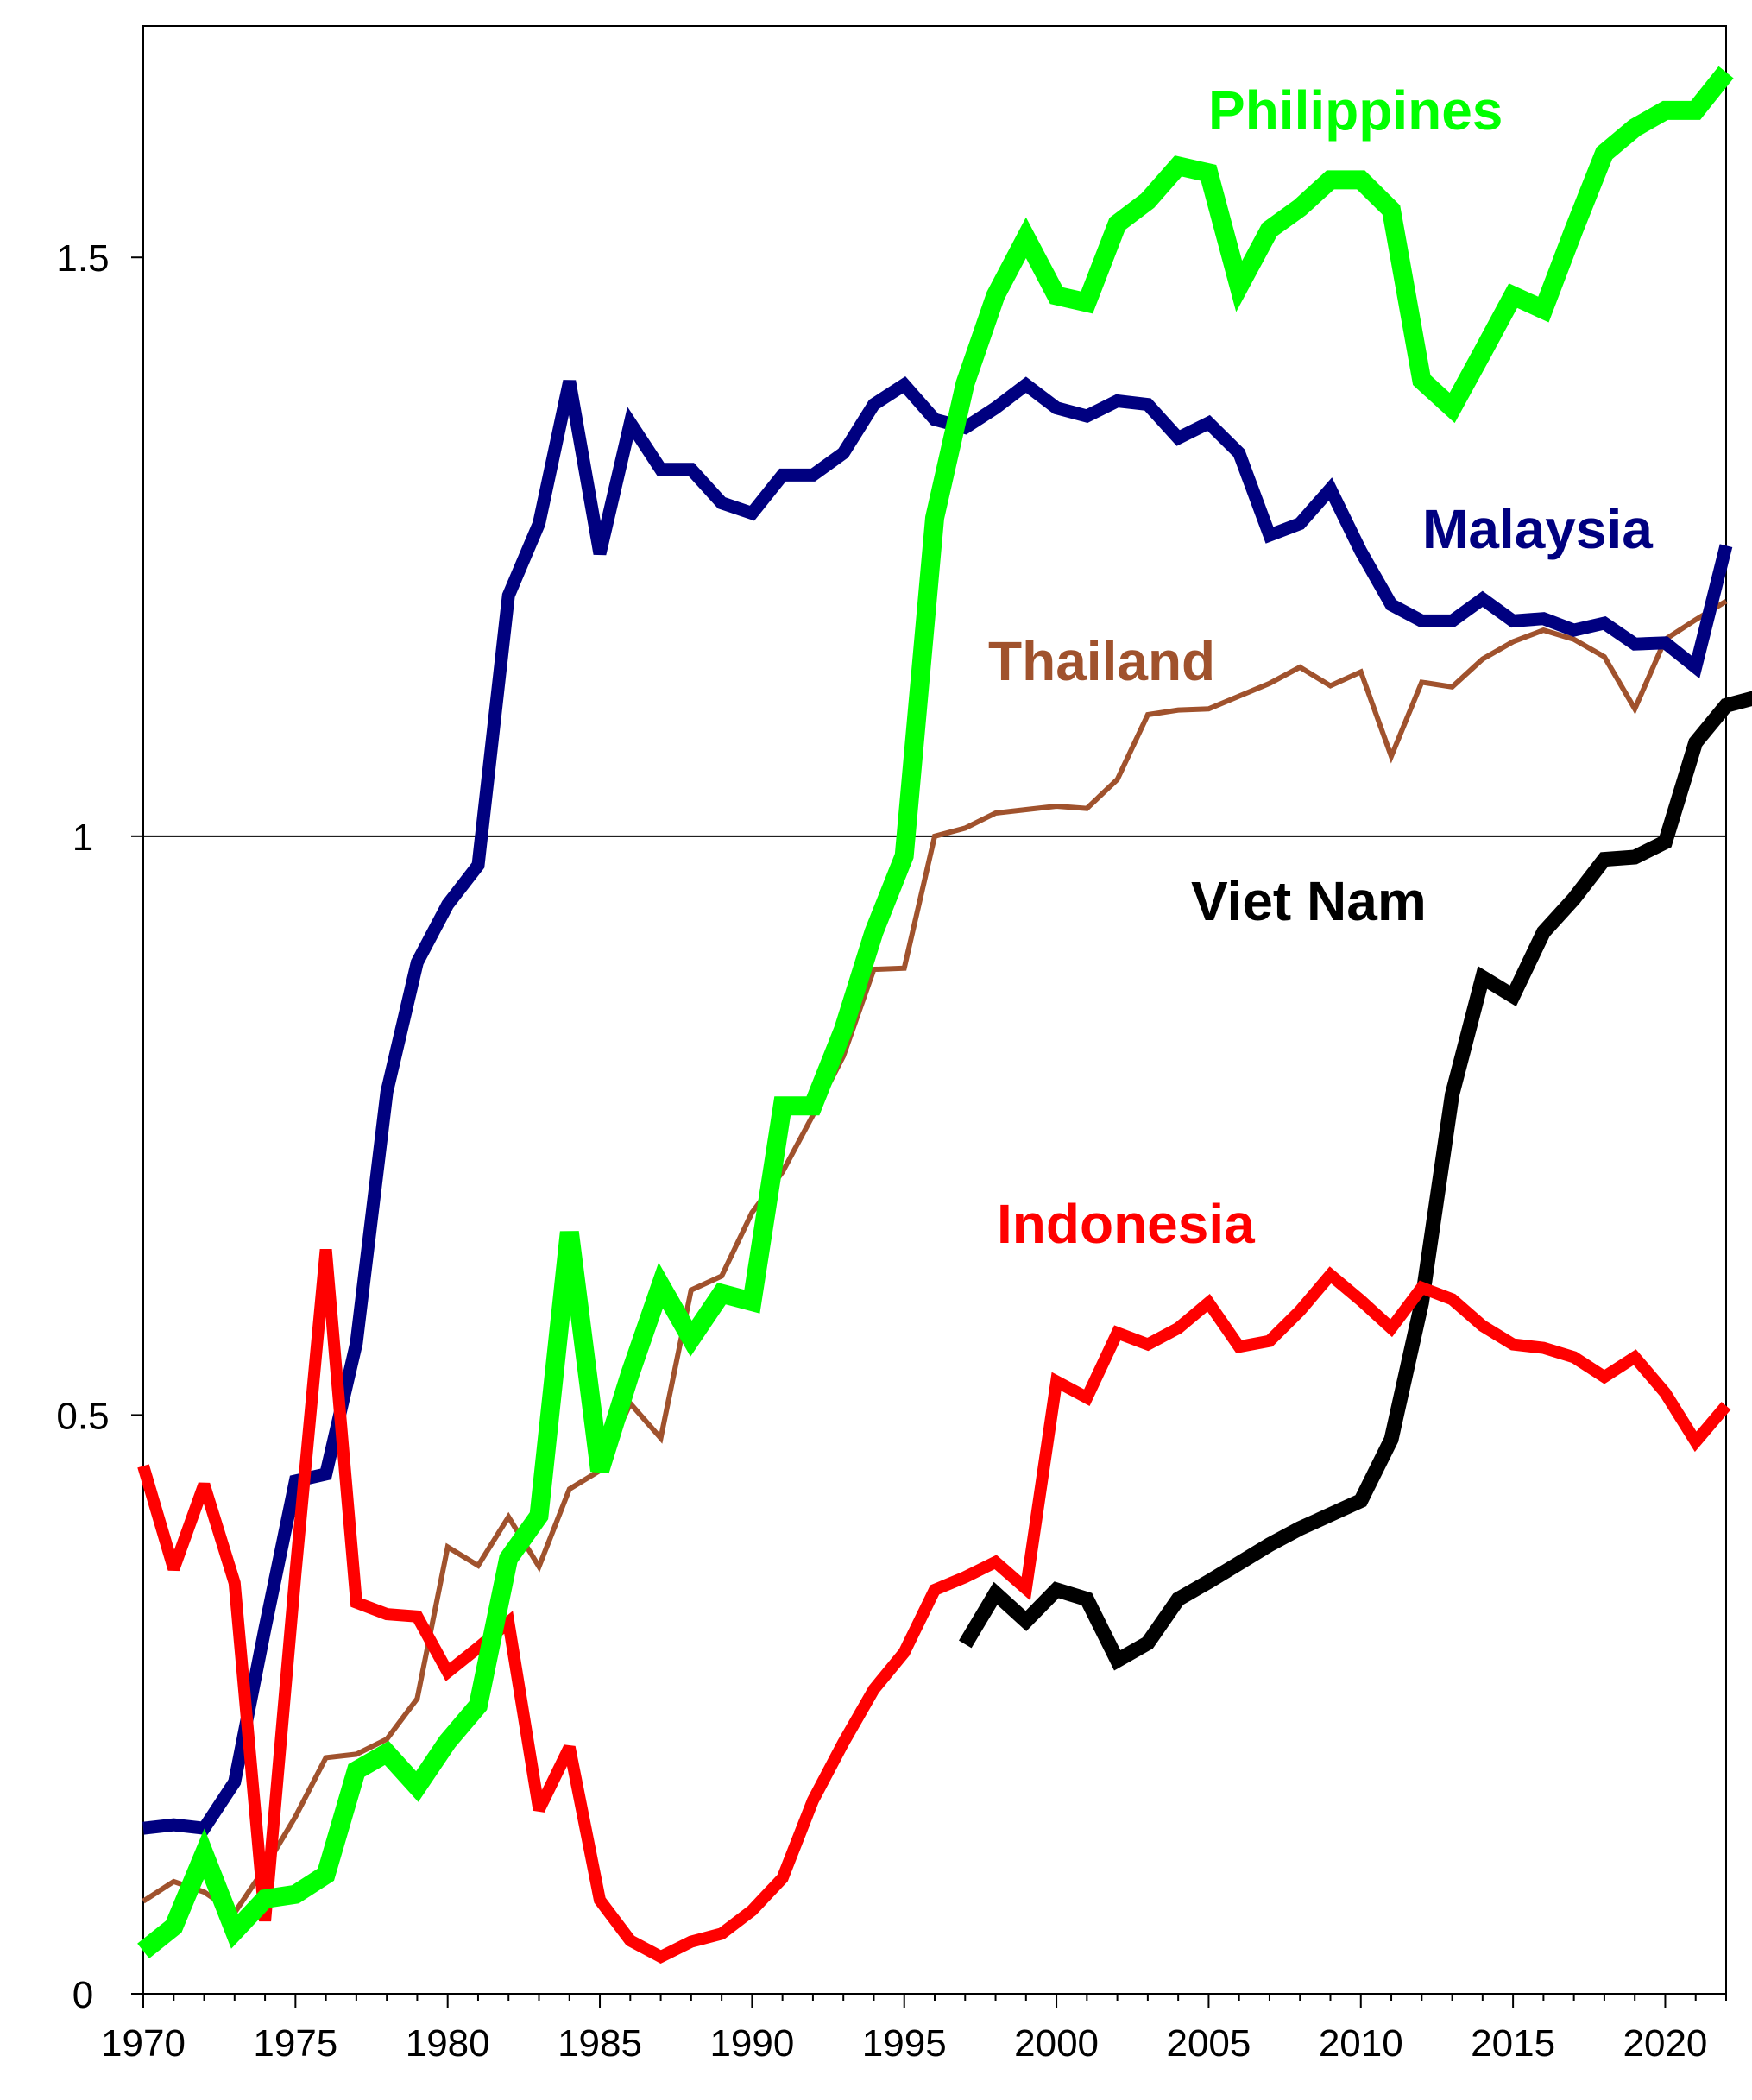 This screenshot has width=1752, height=2100. Describe the element at coordinates (82, 1995) in the screenshot. I see `y-tick-label: 0` at that location.